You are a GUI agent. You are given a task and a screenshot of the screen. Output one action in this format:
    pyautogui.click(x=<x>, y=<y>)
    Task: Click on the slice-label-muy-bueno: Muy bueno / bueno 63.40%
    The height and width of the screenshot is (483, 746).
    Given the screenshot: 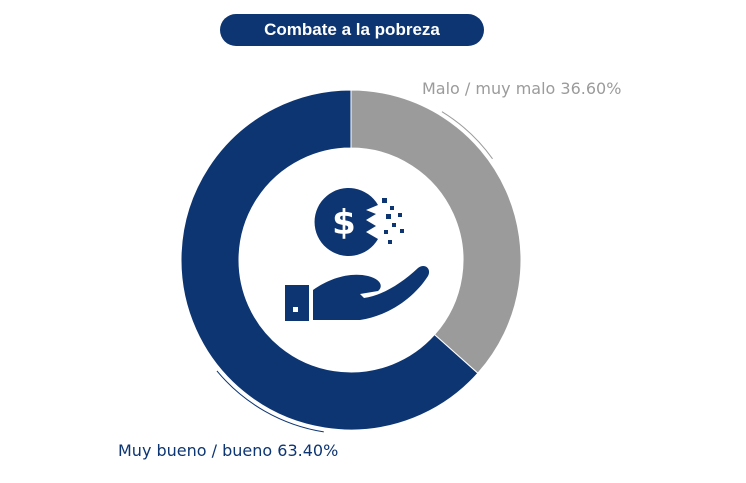 What is the action you would take?
    pyautogui.click(x=228, y=450)
    